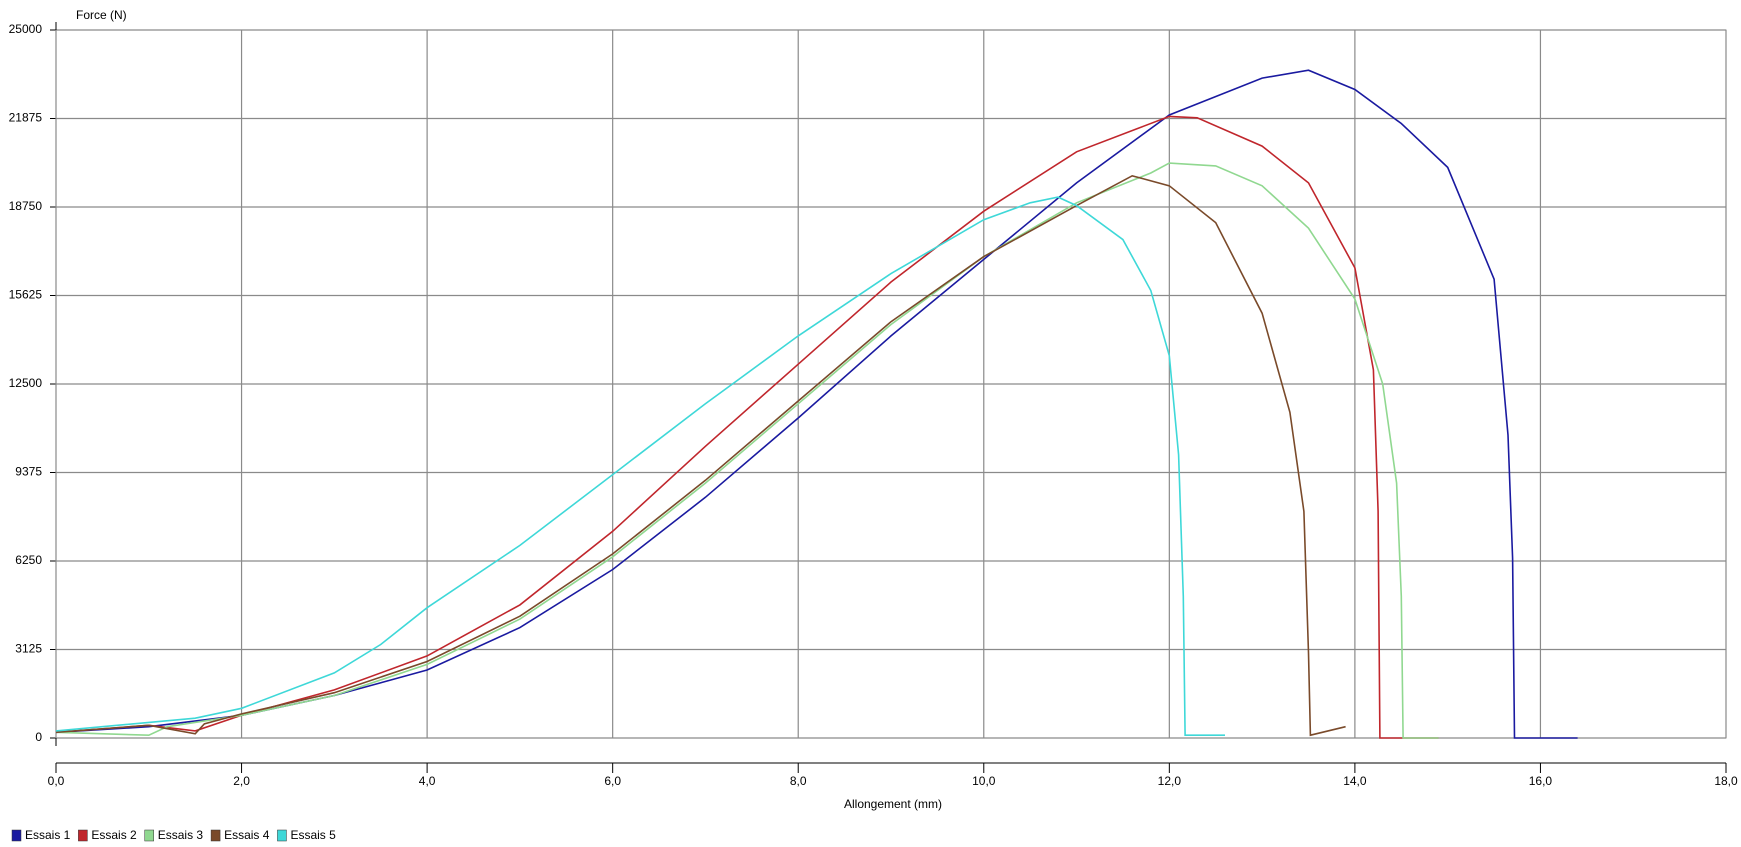  What do you see at coordinates (1541, 781) in the screenshot?
I see `x-tick-label: 16,0` at bounding box center [1541, 781].